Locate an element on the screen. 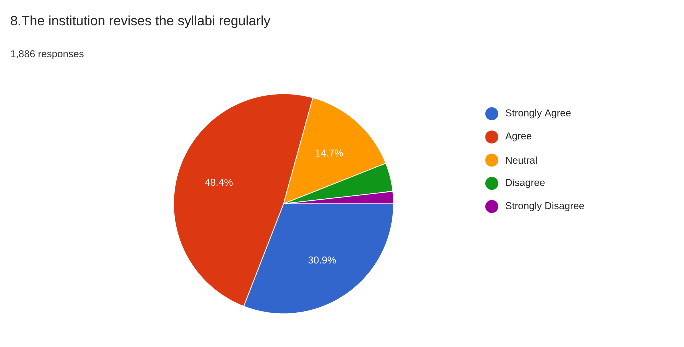 The width and height of the screenshot is (684, 347). legend-label: Strongly Disagree is located at coordinates (545, 207).